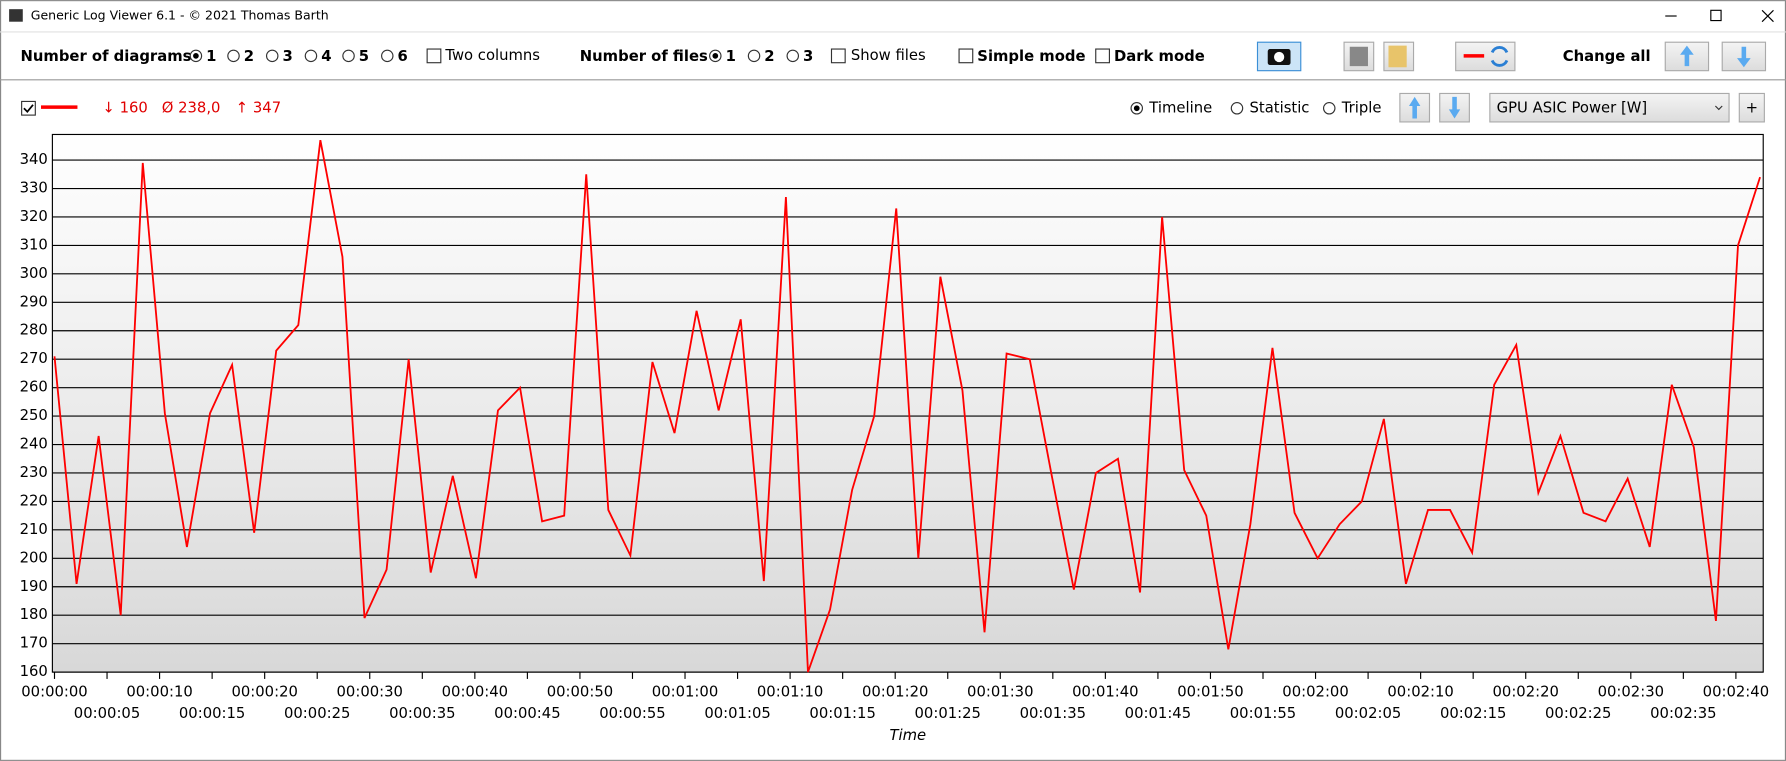 This screenshot has height=761, width=1786. I want to click on close, so click(1767, 16).